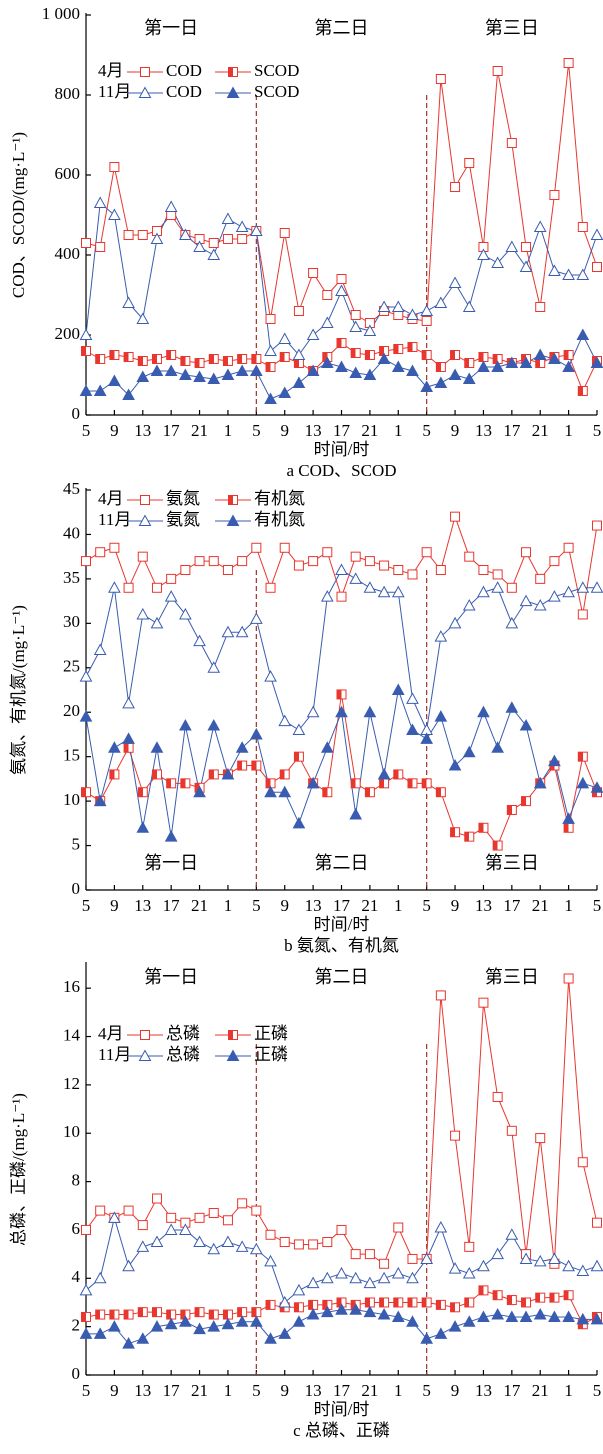  Describe the element at coordinates (341, 470) in the screenshot. I see `caption: a COD、SCOD` at that location.